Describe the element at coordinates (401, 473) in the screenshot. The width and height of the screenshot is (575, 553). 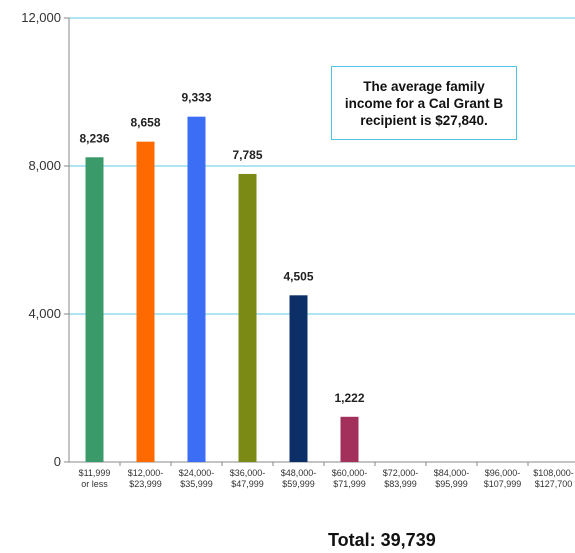
I see `x-tick-label-line: $72,000-` at that location.